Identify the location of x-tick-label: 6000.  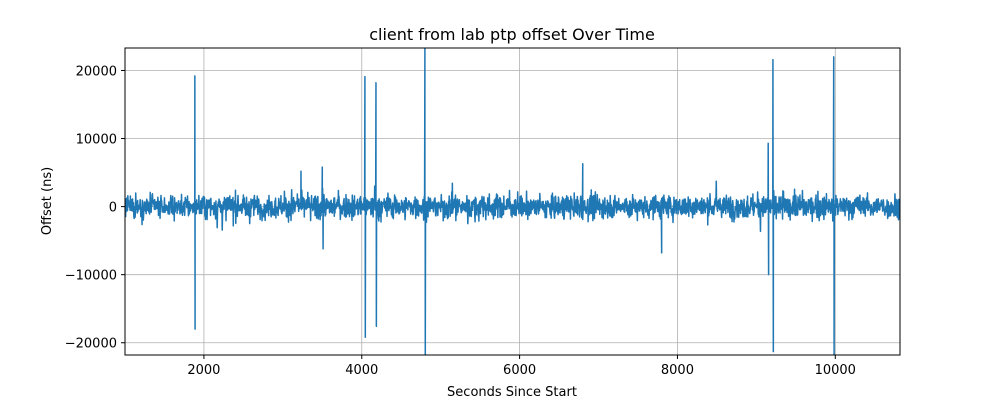
(519, 370).